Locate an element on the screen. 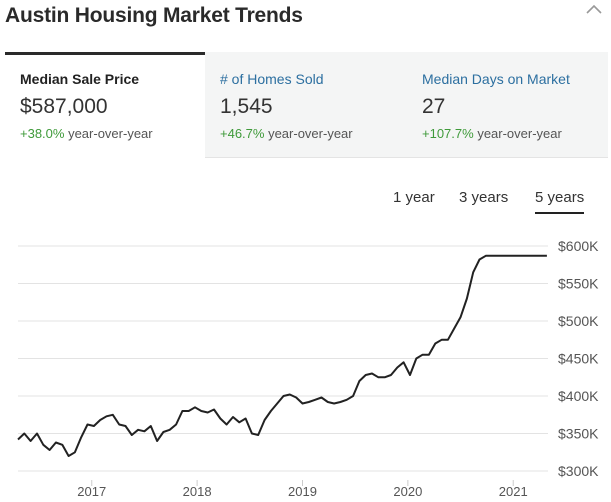 The height and width of the screenshot is (502, 611). range-3-years: 3 years is located at coordinates (484, 197).